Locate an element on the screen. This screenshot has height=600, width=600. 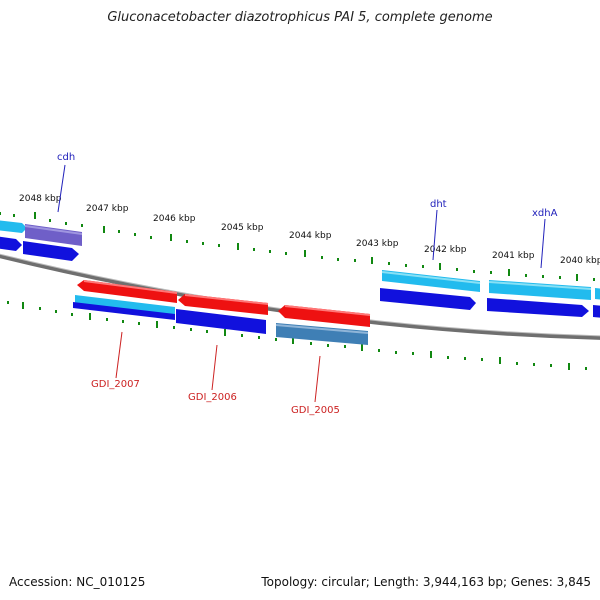
ruler-label-2045: 2045 kbp is located at coordinates (242, 228).